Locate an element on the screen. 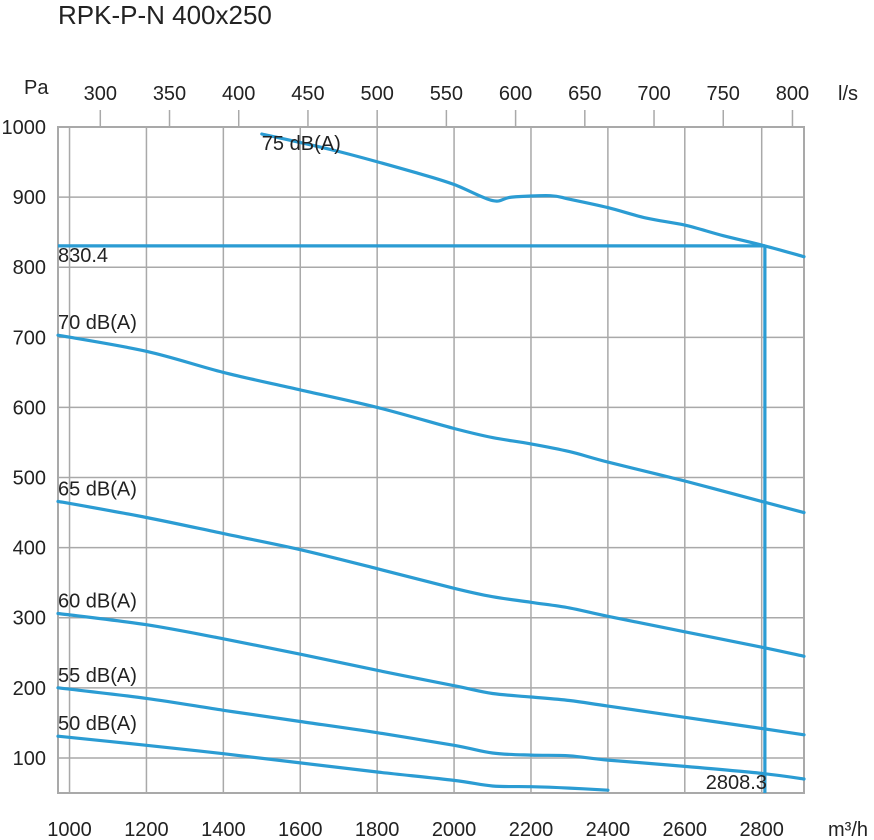  series-label-70dba: 70 dB(A) is located at coordinates (97, 323).